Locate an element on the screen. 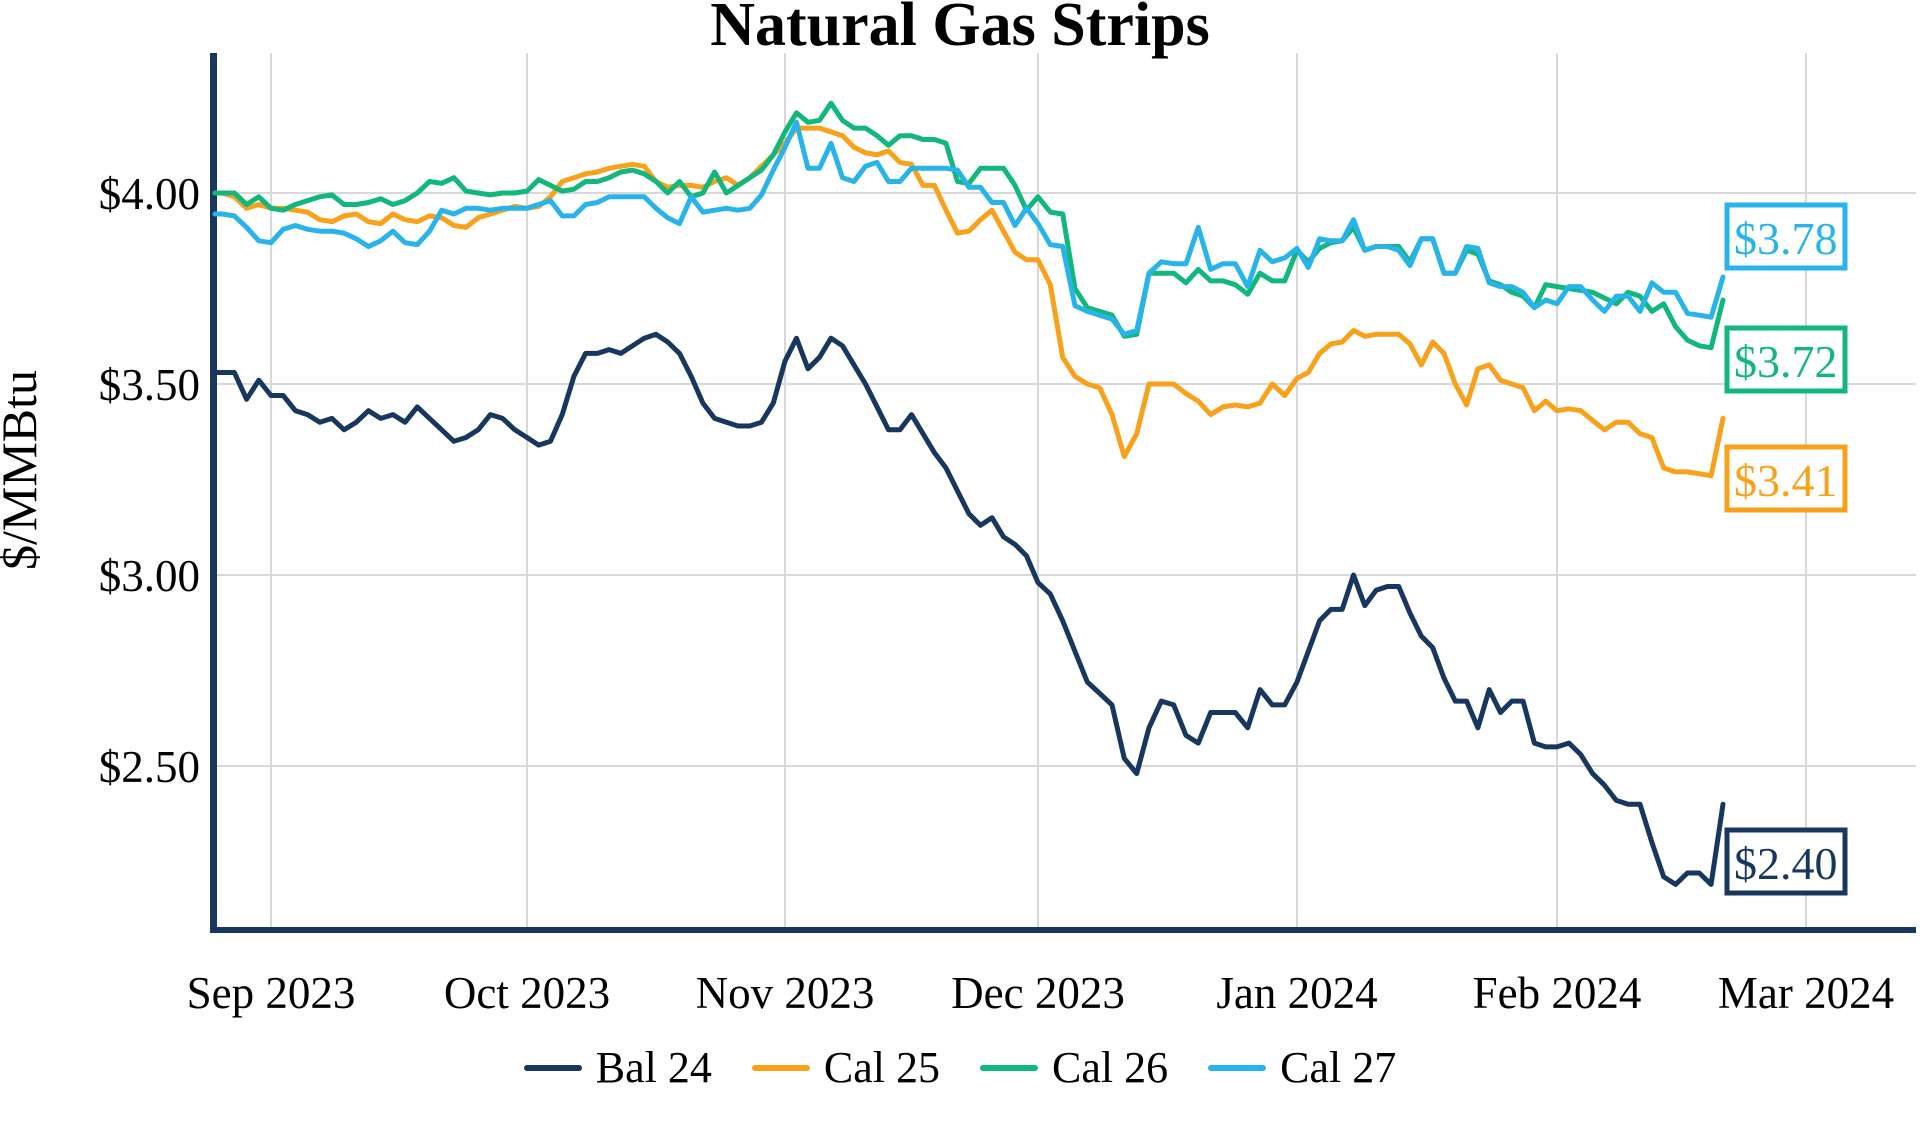  chart-title: Natural Gas Strips is located at coordinates (960, 29).